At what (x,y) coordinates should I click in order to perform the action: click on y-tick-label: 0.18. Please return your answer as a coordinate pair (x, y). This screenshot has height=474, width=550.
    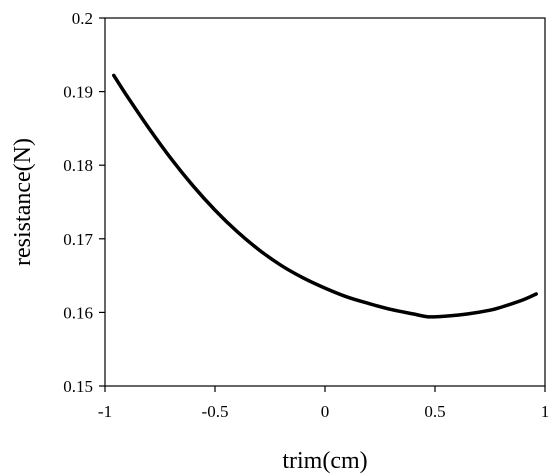
    Looking at the image, I should click on (78, 165).